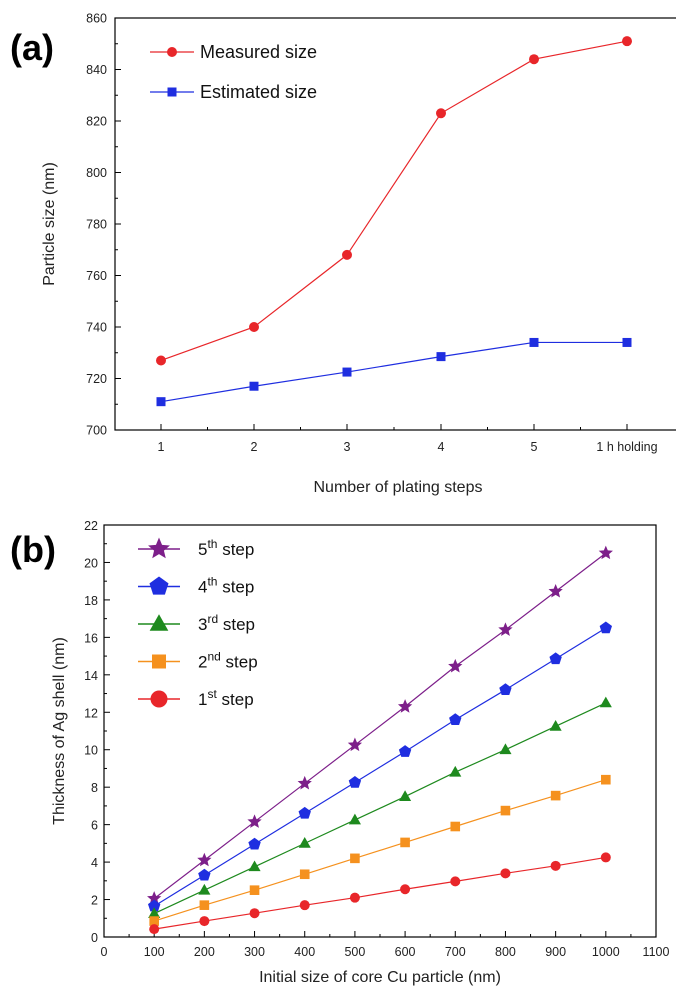 The height and width of the screenshot is (989, 676). Describe the element at coordinates (380, 850) in the screenshot. I see `series-2nd-step` at that location.